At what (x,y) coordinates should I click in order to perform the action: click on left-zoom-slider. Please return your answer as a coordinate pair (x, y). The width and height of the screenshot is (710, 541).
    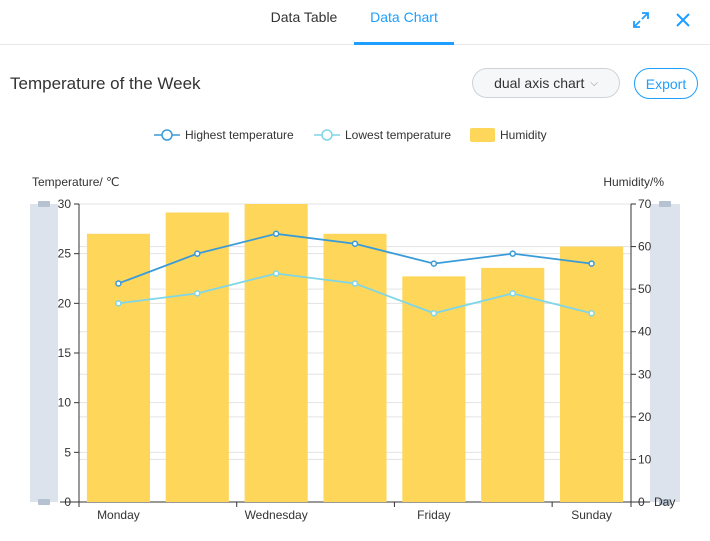
    Looking at the image, I should click on (44, 353).